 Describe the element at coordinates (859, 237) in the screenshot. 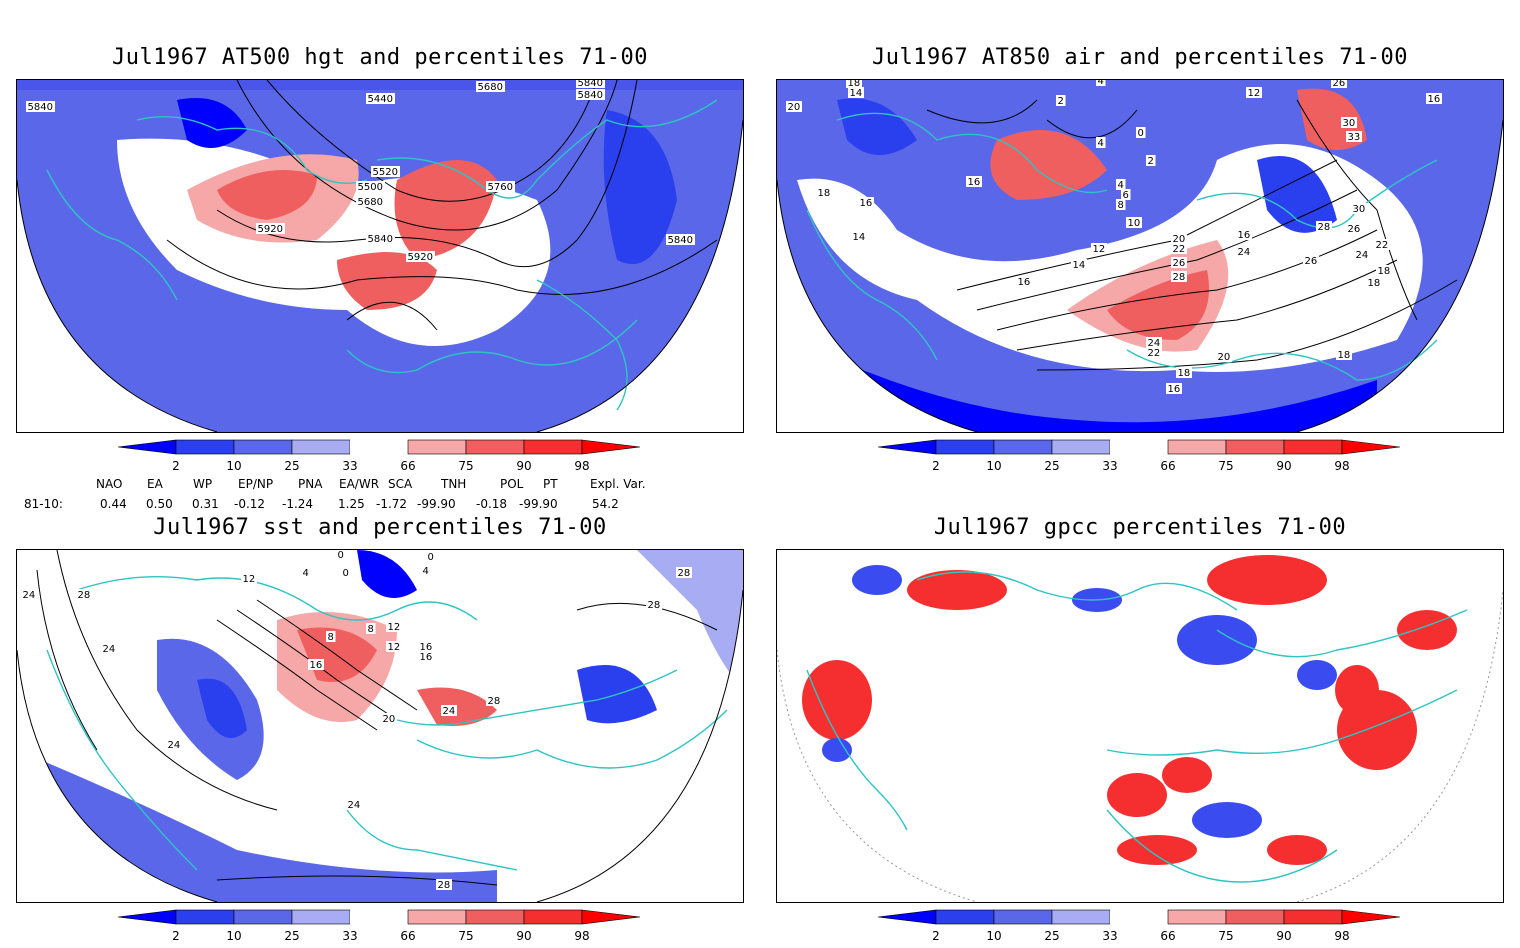

I see `contour-label: 14` at that location.